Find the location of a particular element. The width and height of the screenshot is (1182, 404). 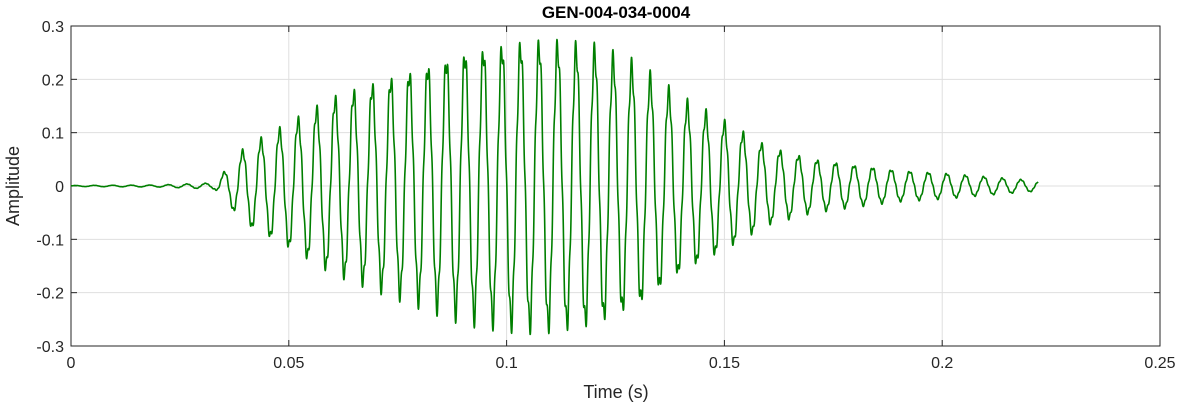

y-tick-label: 0.1 is located at coordinates (53, 134).